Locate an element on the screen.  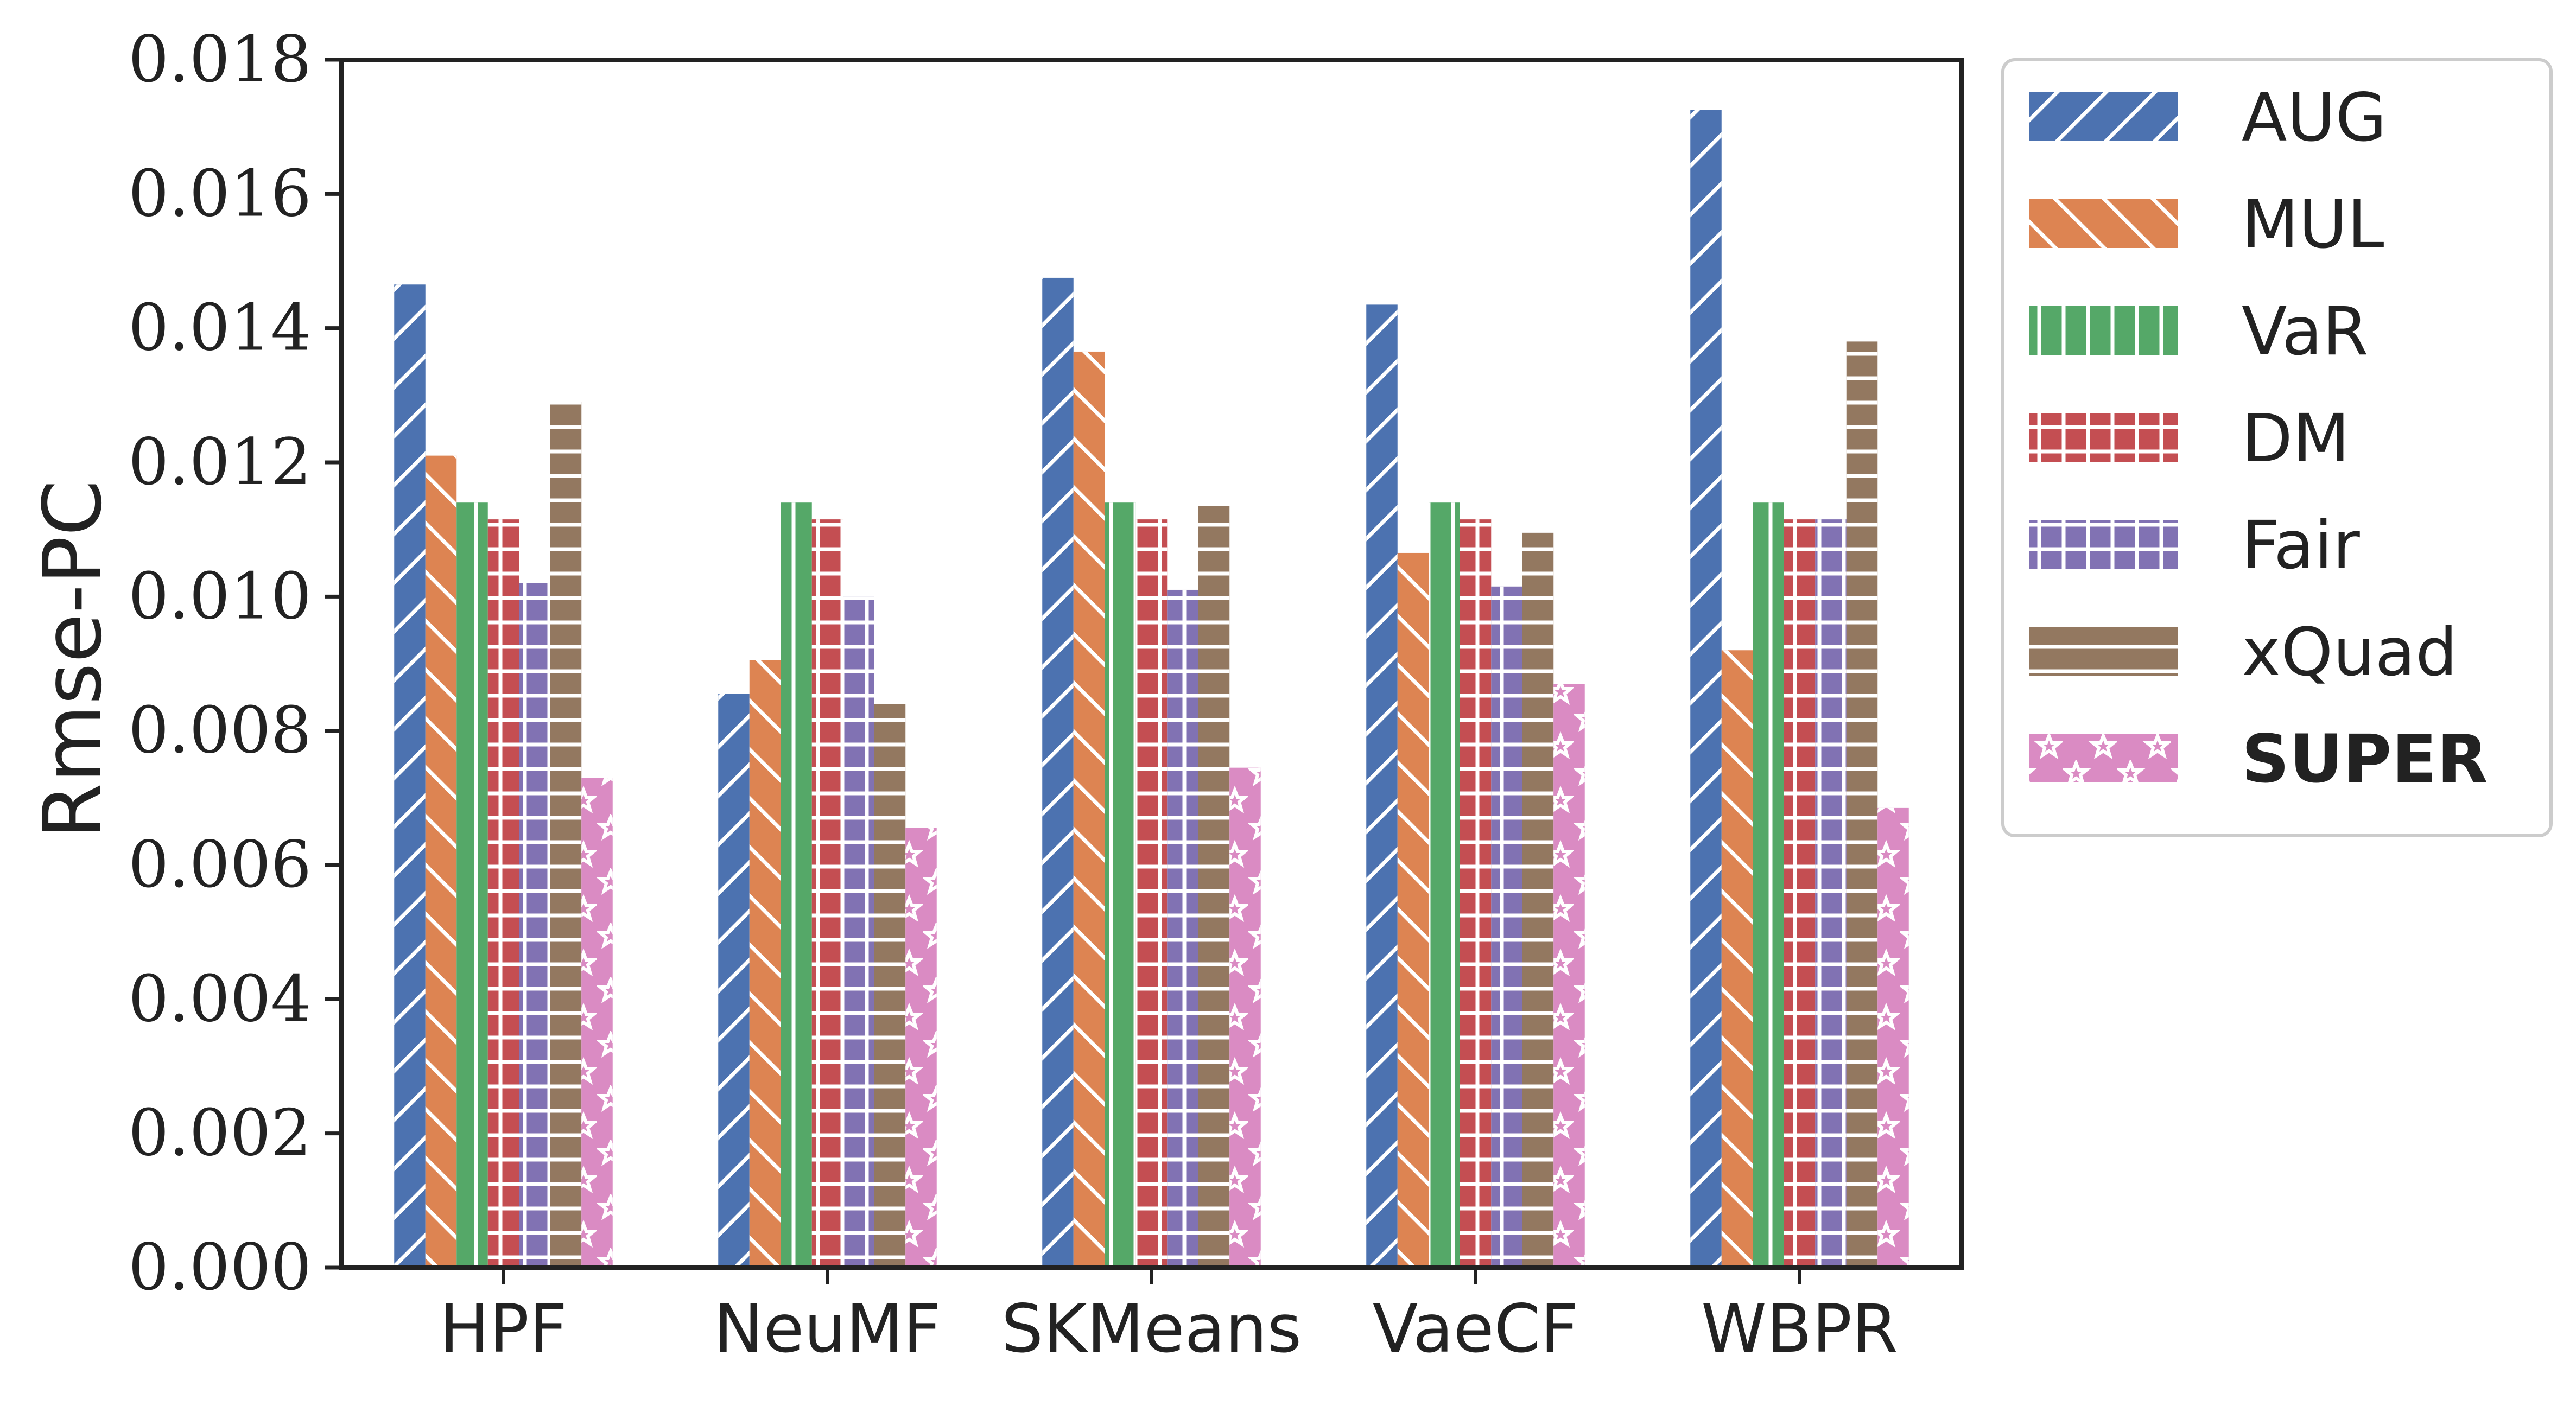
bar-xquad-wbpr-hatch is located at coordinates (1862, 804).